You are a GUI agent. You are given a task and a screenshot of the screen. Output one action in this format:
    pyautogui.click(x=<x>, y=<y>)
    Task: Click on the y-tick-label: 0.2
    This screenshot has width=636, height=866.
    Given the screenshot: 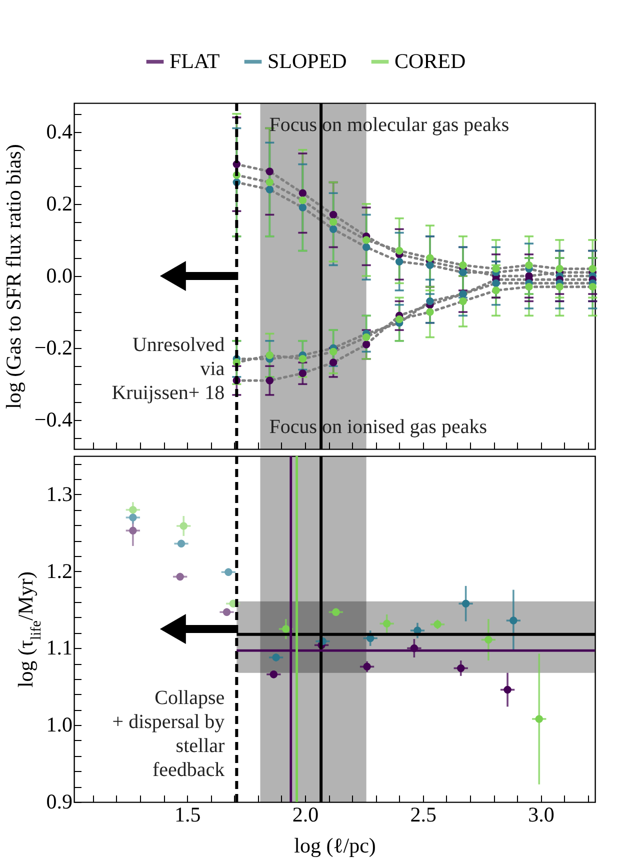 What is the action you would take?
    pyautogui.click(x=59, y=203)
    